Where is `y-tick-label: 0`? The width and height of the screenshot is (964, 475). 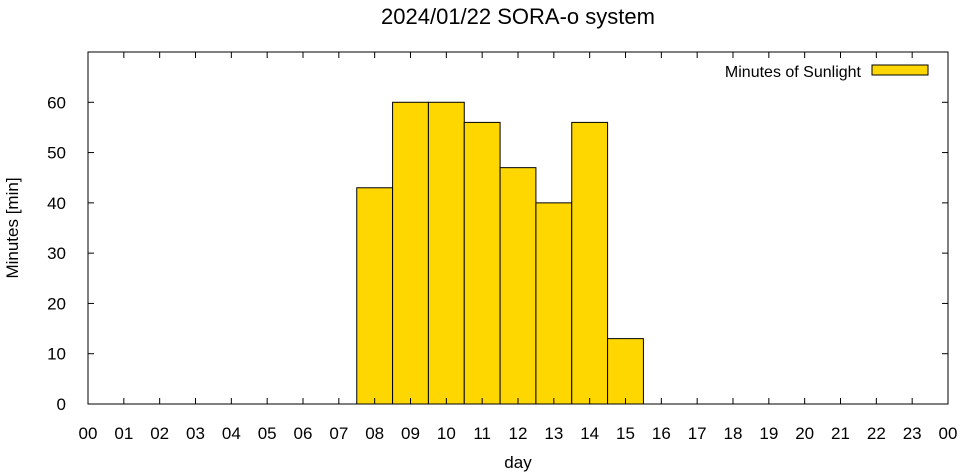
y-tick-label: 0 is located at coordinates (61, 404).